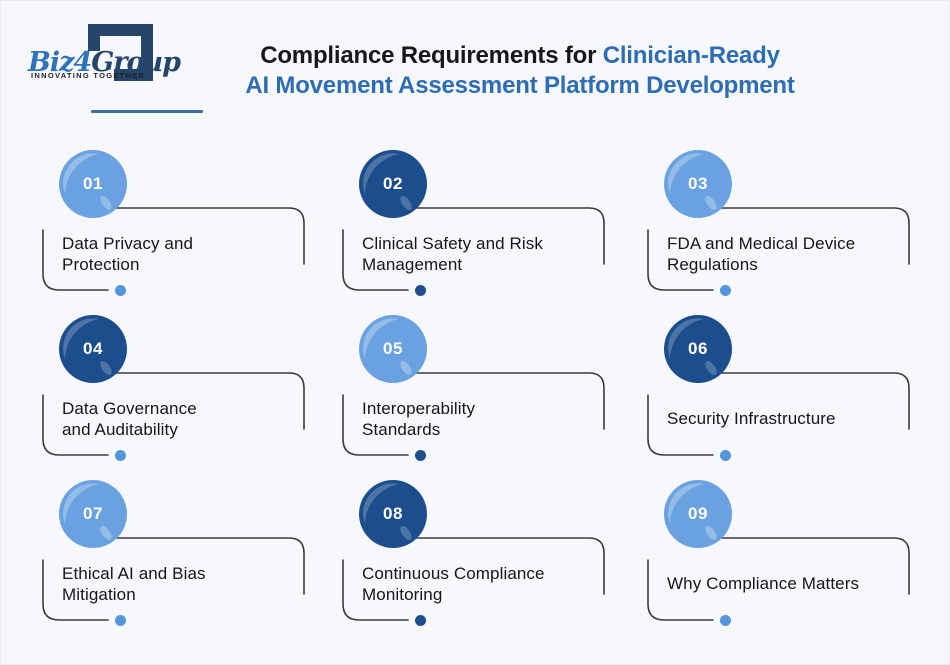 This screenshot has height=665, width=950. What do you see at coordinates (763, 584) in the screenshot?
I see `step-label: Why Compliance Matters` at bounding box center [763, 584].